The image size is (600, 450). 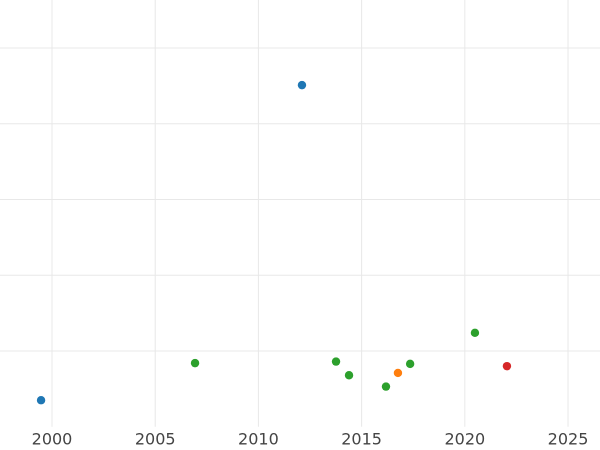 I want to click on x-tick-label: 2010, so click(x=258, y=439).